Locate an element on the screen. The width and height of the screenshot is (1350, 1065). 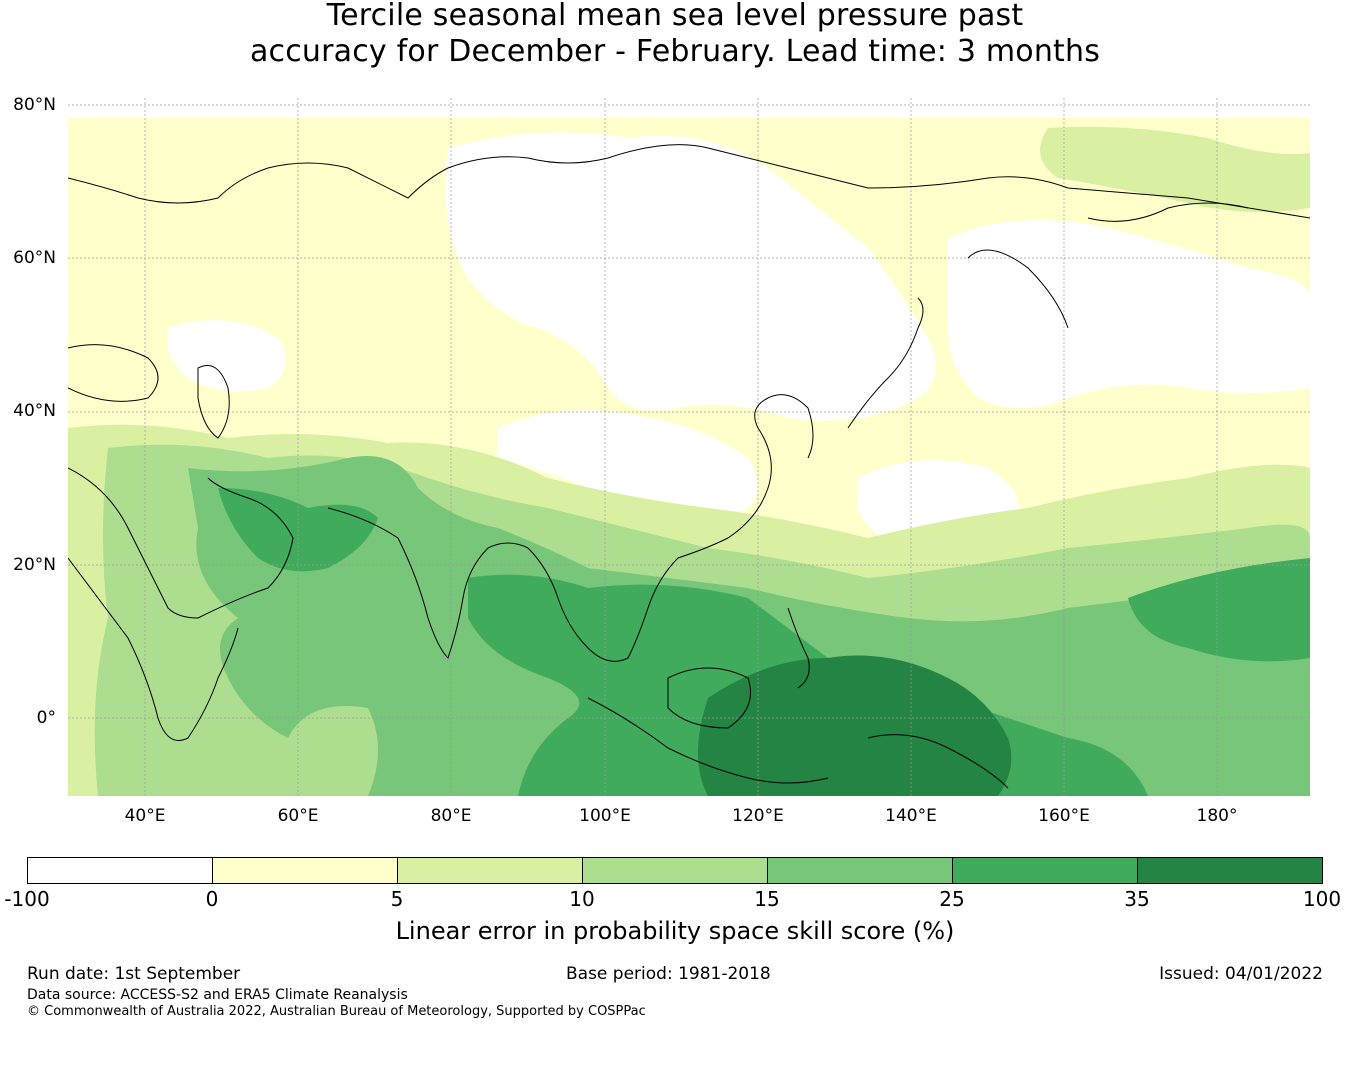
lon-label-160e: 160°E is located at coordinates (1064, 816).